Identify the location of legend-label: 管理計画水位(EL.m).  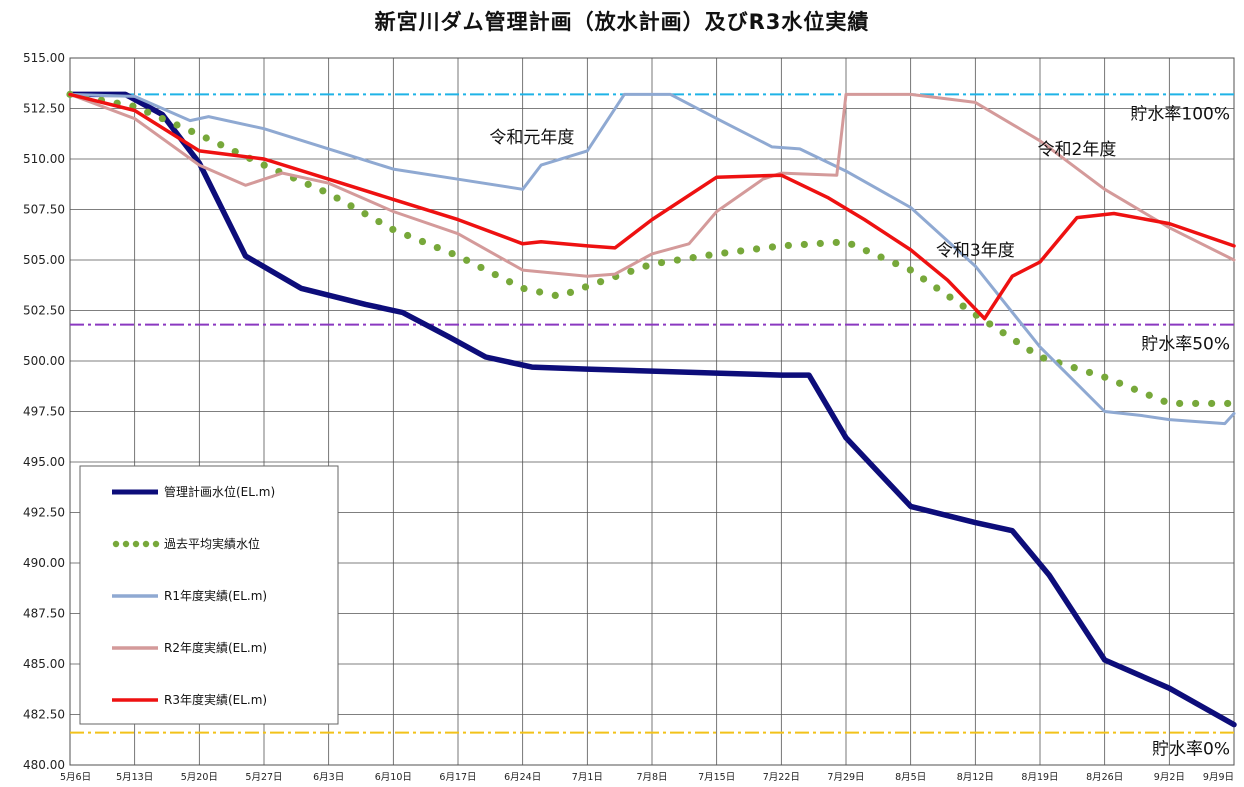
(219, 491).